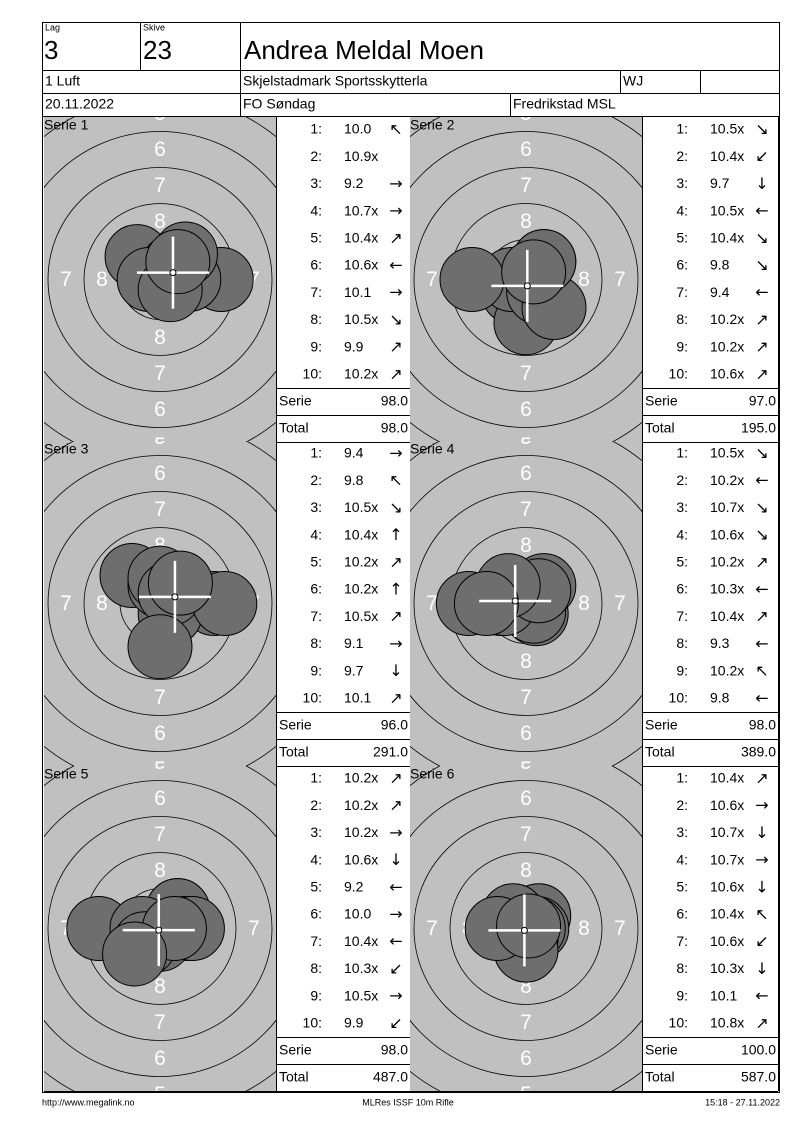 Image resolution: width=800 pixels, height=1130 pixels. I want to click on footer-url: http://www.megalink.no, so click(88, 1102).